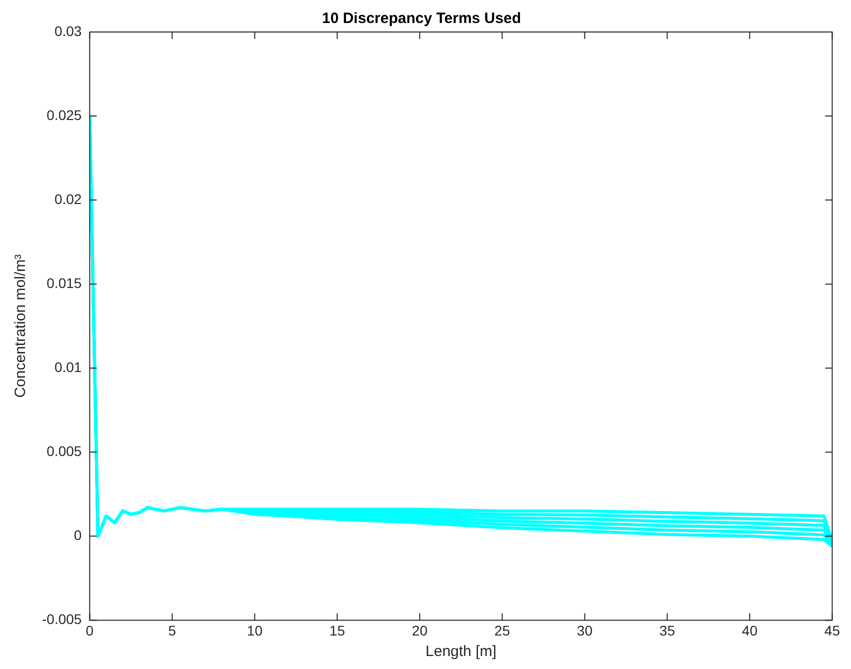  What do you see at coordinates (420, 630) in the screenshot?
I see `x-tick-label: 20` at bounding box center [420, 630].